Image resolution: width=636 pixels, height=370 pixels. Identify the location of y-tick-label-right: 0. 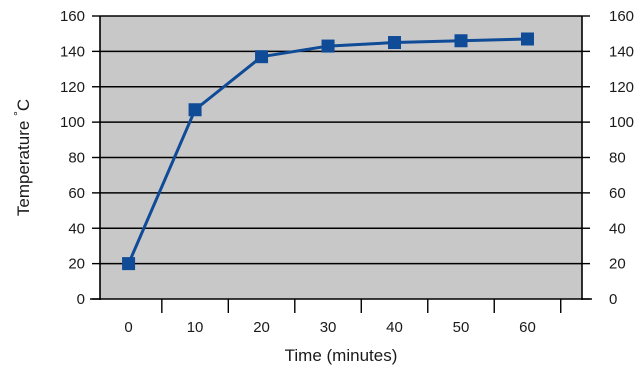
(613, 299).